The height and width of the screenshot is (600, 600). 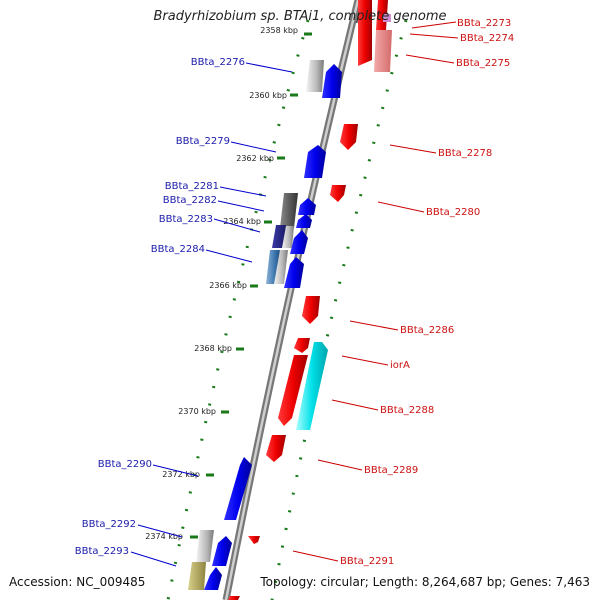 I want to click on gene-label-bbta-2279: BBta_2279, so click(x=203, y=141).